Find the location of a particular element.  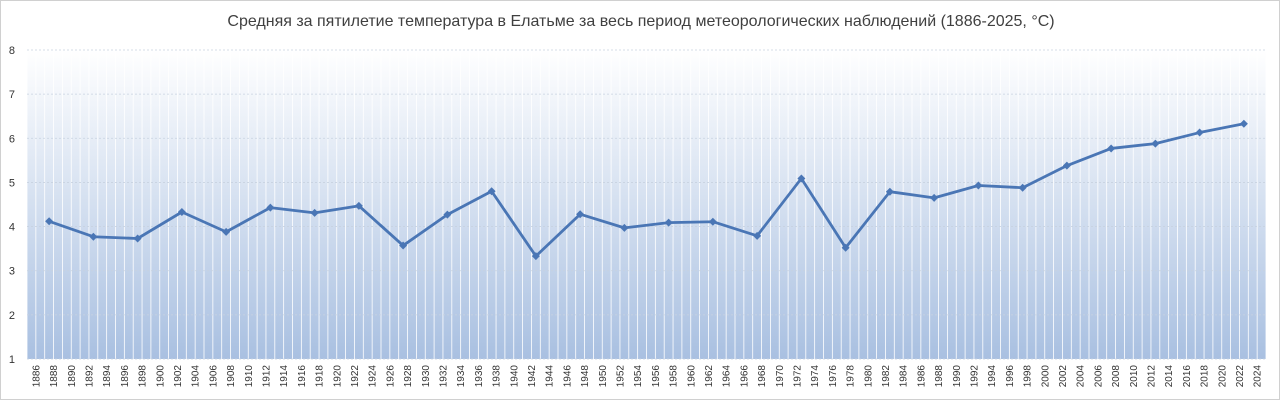

x-tick-label: 1964 is located at coordinates (727, 376).